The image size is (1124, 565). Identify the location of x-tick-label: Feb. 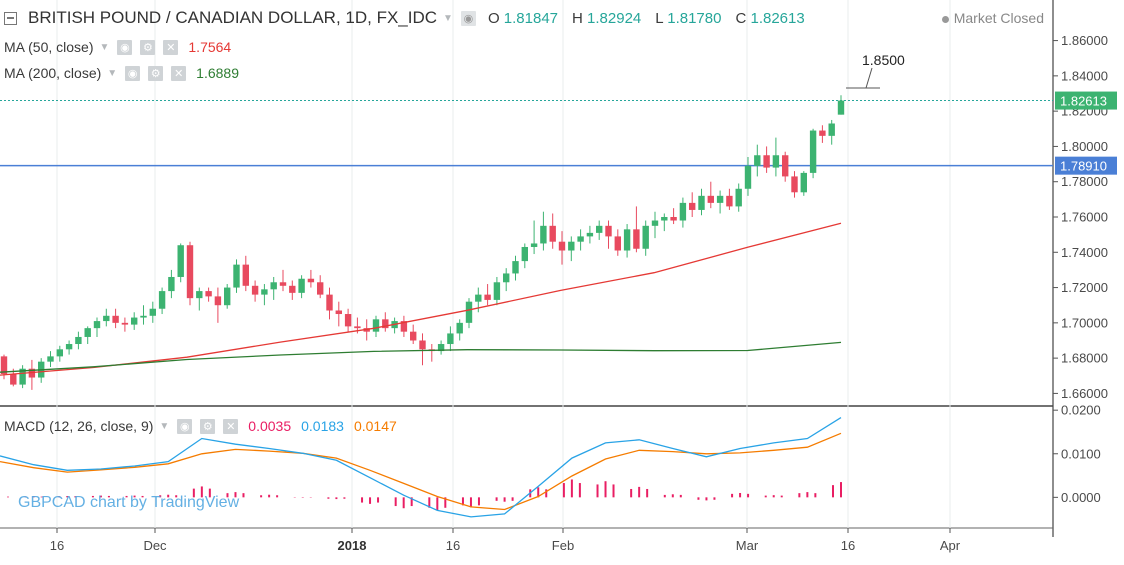
(563, 545).